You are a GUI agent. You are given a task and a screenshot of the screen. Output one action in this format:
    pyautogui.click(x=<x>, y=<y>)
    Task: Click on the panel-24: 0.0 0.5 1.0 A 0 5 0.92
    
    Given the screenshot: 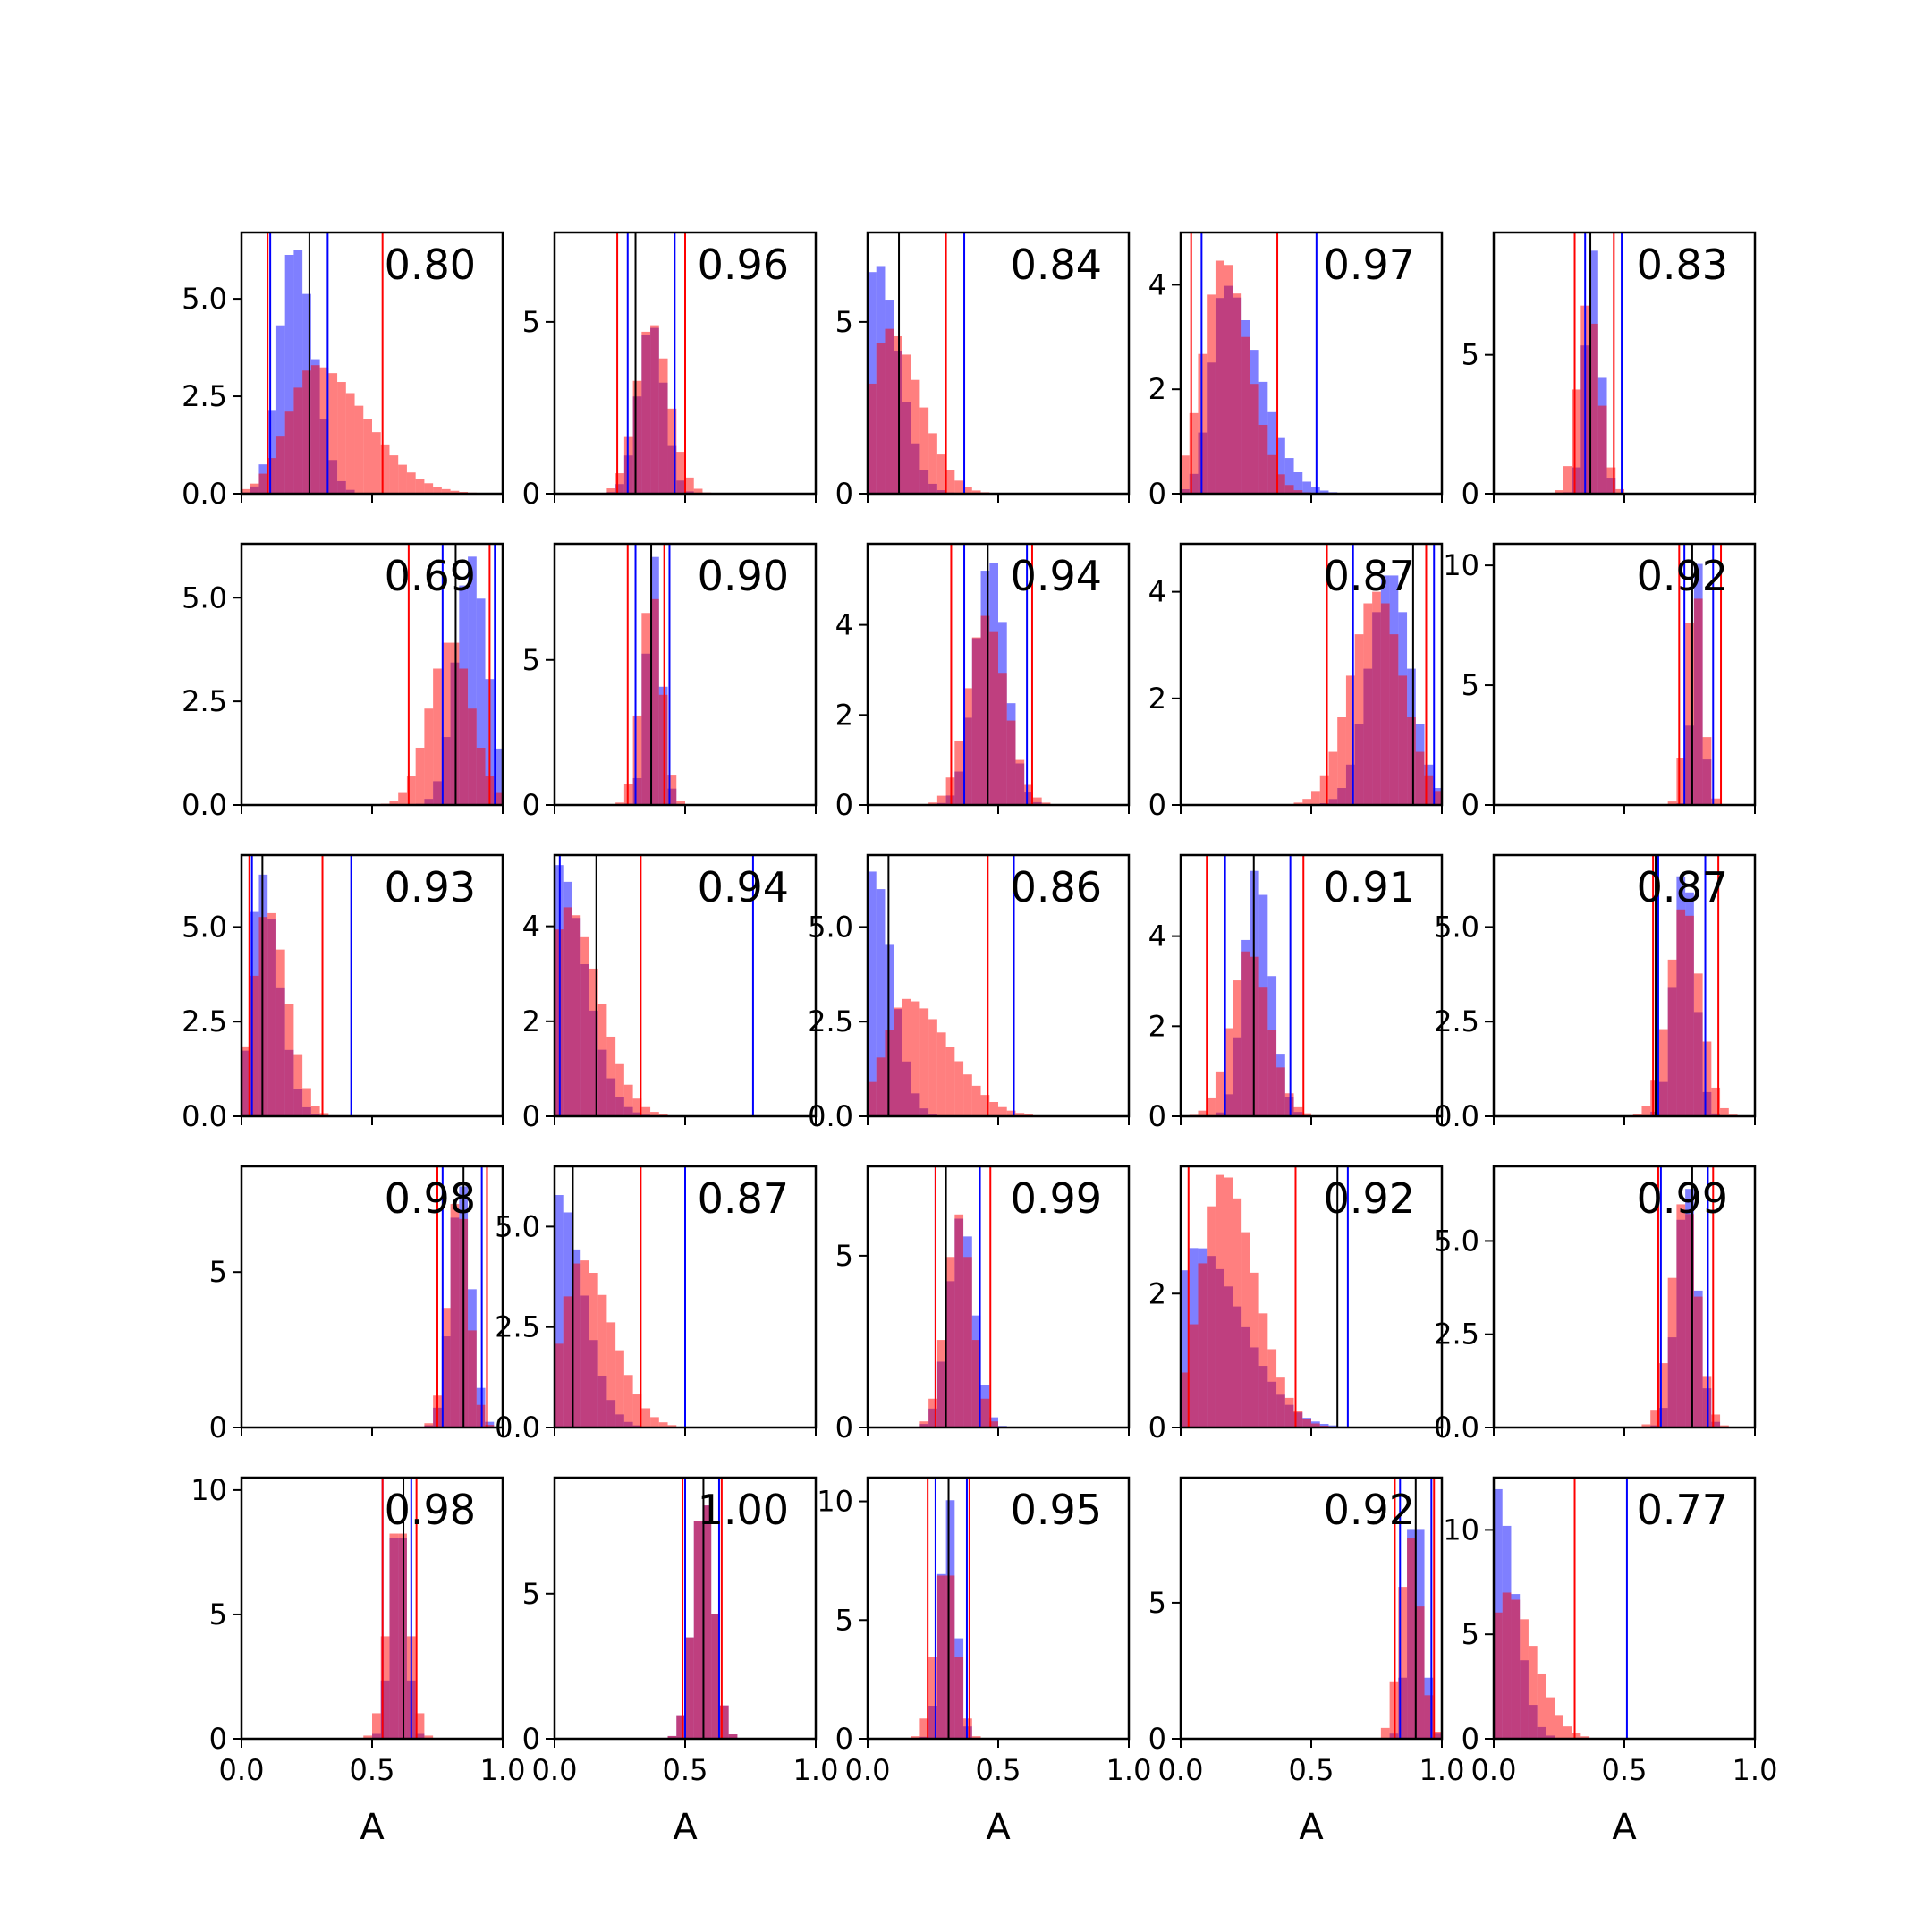 What is the action you would take?
    pyautogui.click(x=1306, y=1662)
    